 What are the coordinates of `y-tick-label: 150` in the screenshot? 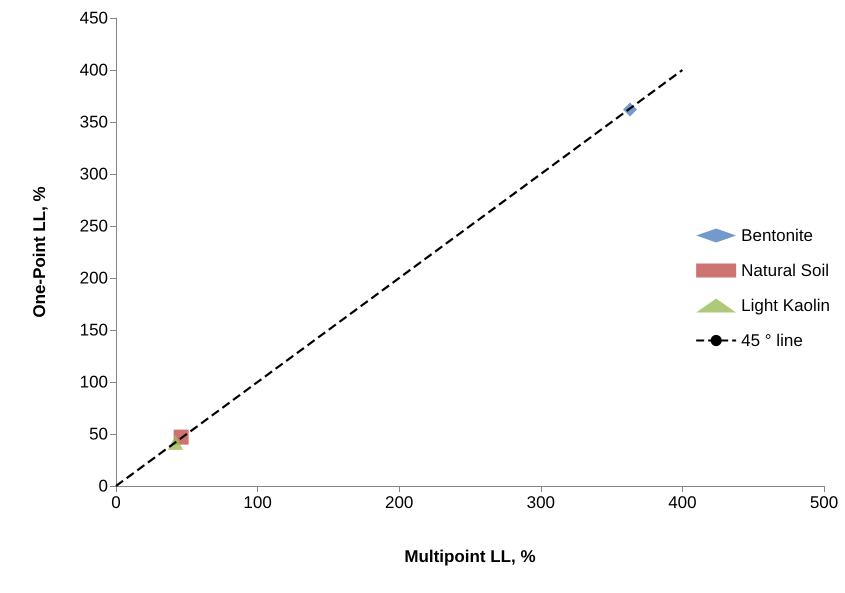 It's located at (94, 330).